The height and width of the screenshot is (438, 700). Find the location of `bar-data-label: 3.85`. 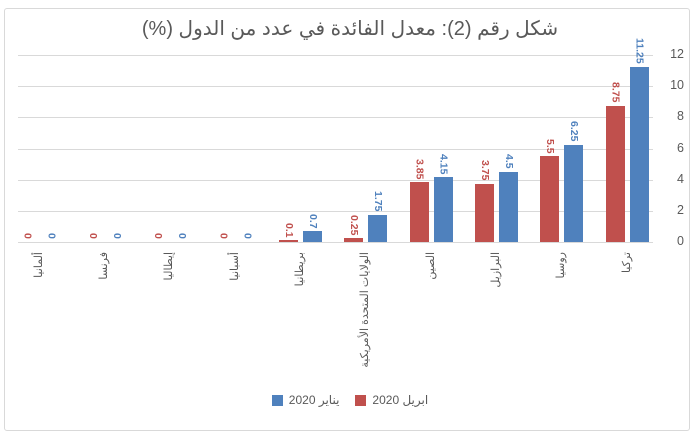

bar-data-label: 3.85 is located at coordinates (419, 168).